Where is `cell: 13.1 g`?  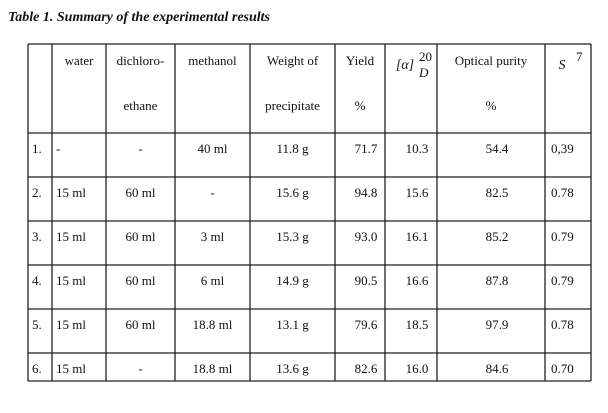 cell: 13.1 g is located at coordinates (292, 324).